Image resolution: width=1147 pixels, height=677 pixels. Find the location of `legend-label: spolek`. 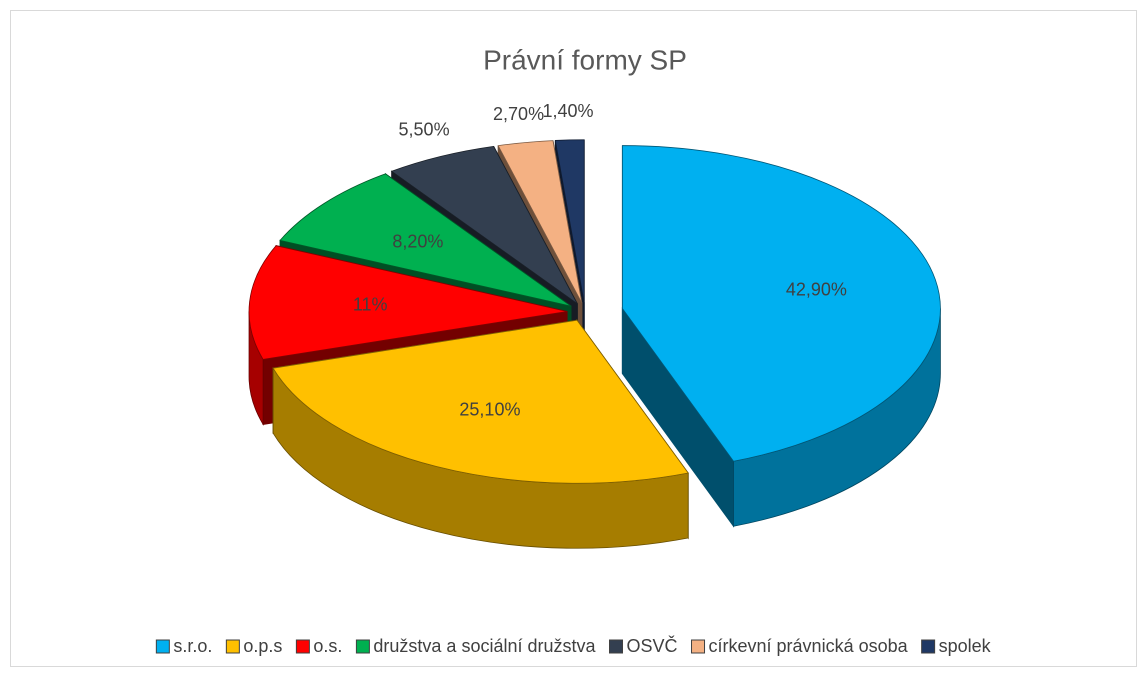

legend-label: spolek is located at coordinates (965, 646).